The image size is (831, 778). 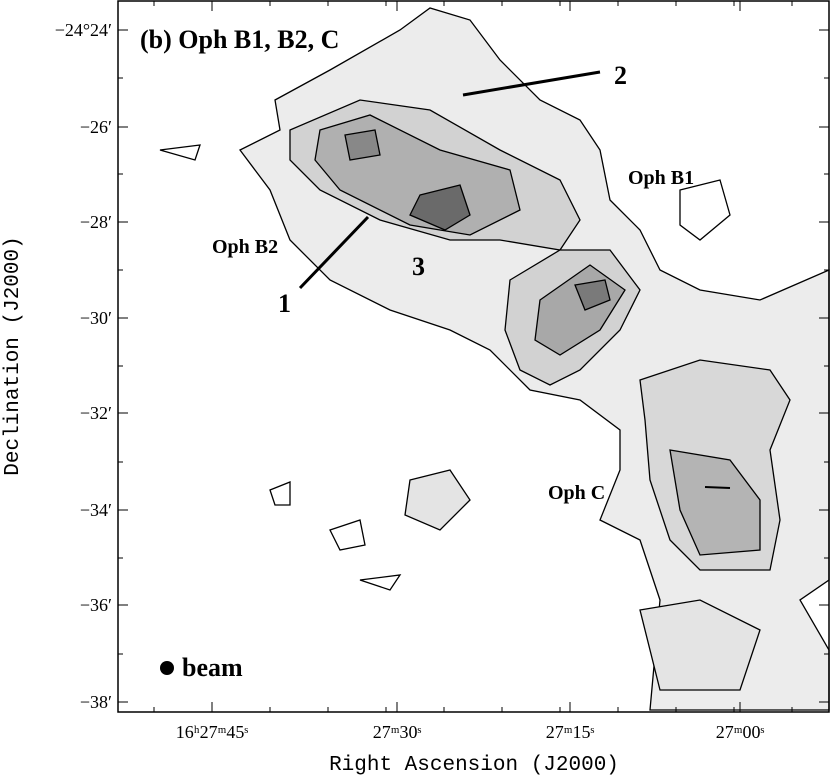 What do you see at coordinates (620, 75) in the screenshot?
I see `annotation: 2` at bounding box center [620, 75].